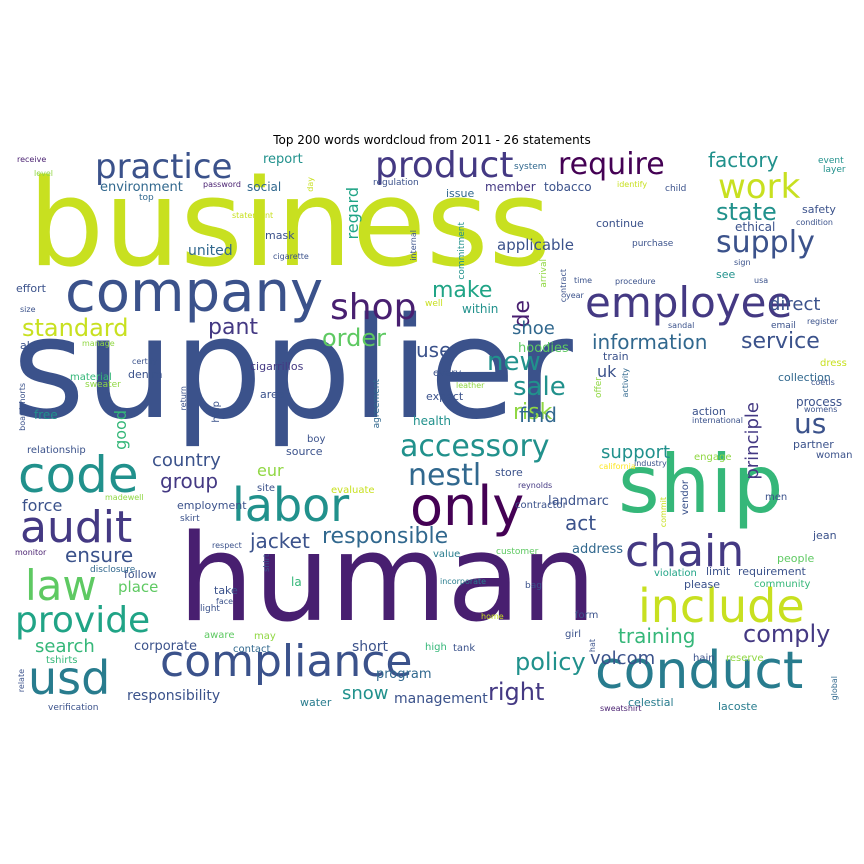 This screenshot has height=864, width=864. Describe the element at coordinates (535, 485) in the screenshot. I see `word-reynolds: reynolds` at that location.